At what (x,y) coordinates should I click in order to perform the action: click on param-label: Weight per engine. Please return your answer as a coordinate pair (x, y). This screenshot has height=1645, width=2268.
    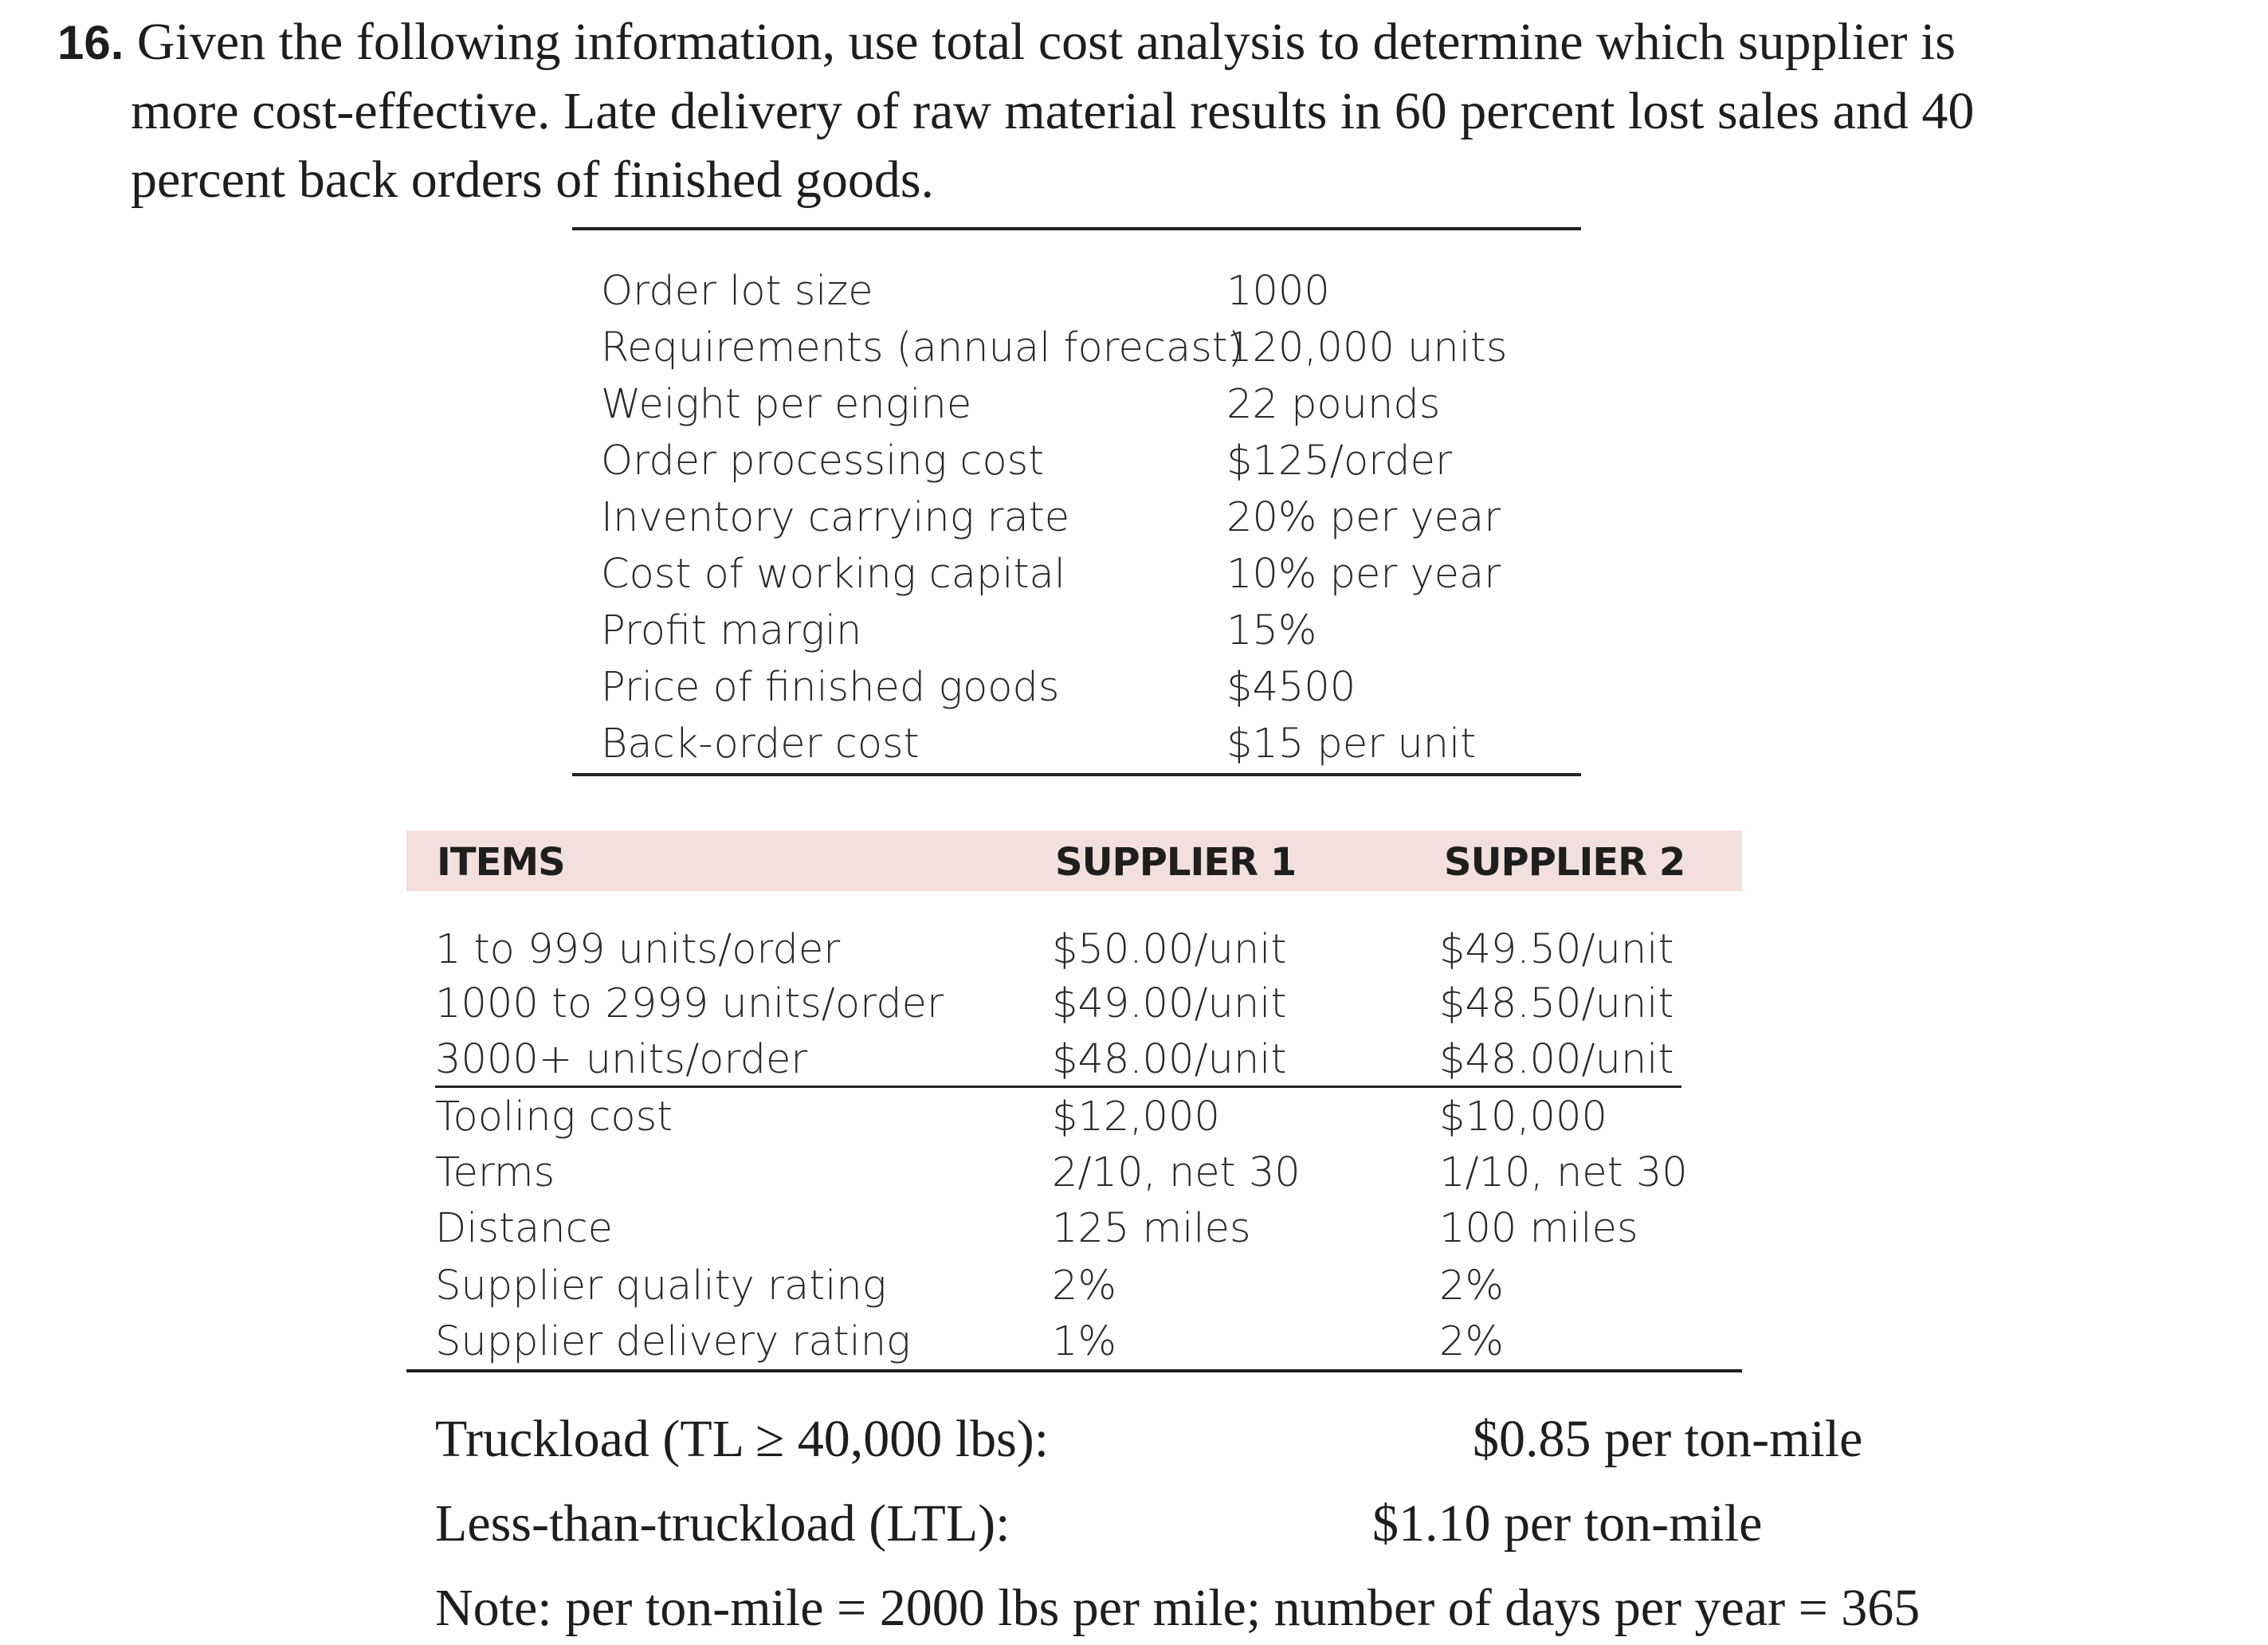
    Looking at the image, I should click on (786, 404).